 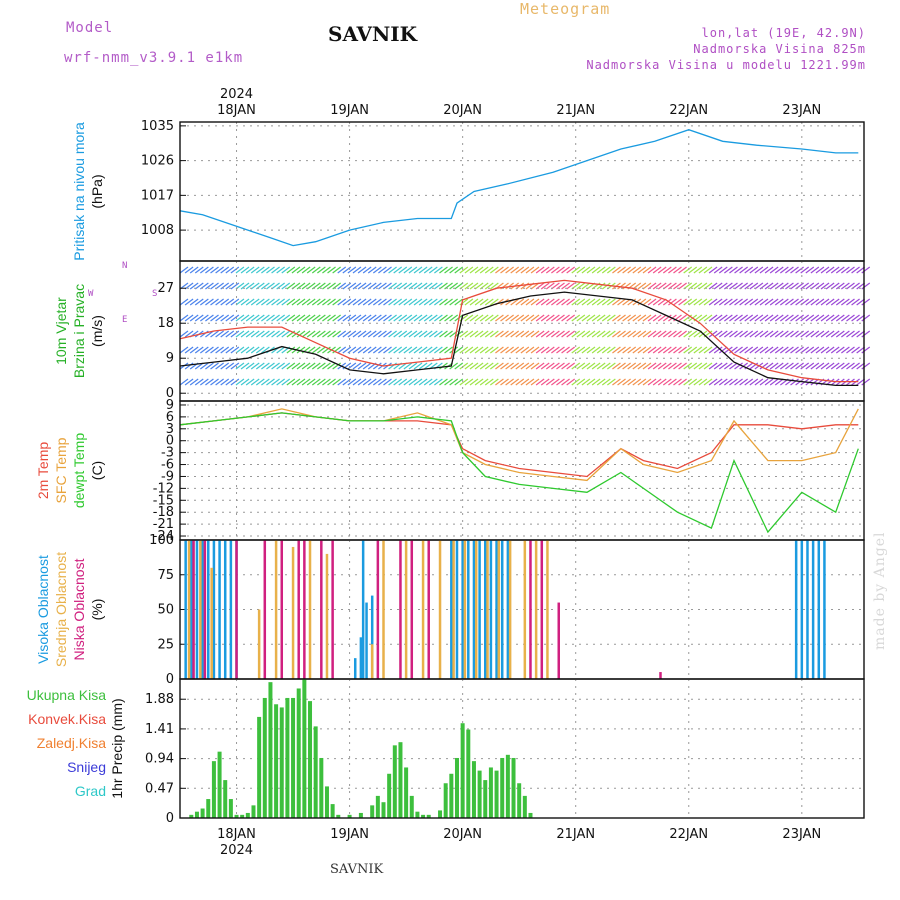 What do you see at coordinates (163, 524) in the screenshot?
I see `y-tick-label: -21` at bounding box center [163, 524].